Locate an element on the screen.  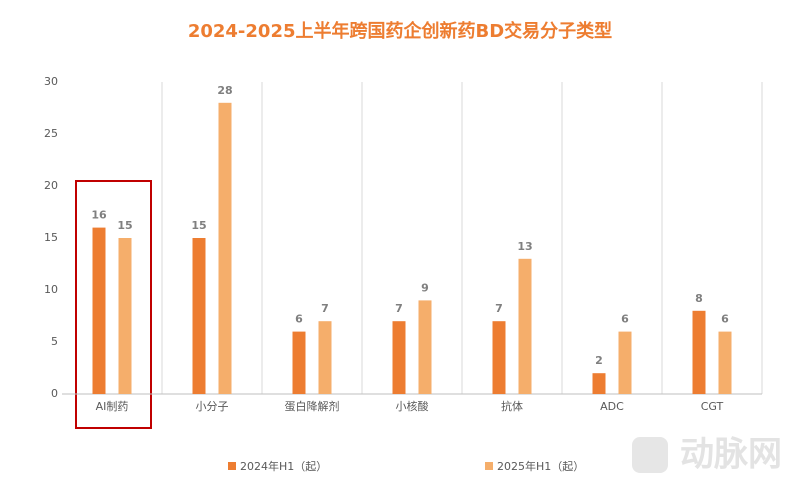
value-label: 9 is located at coordinates (425, 287).